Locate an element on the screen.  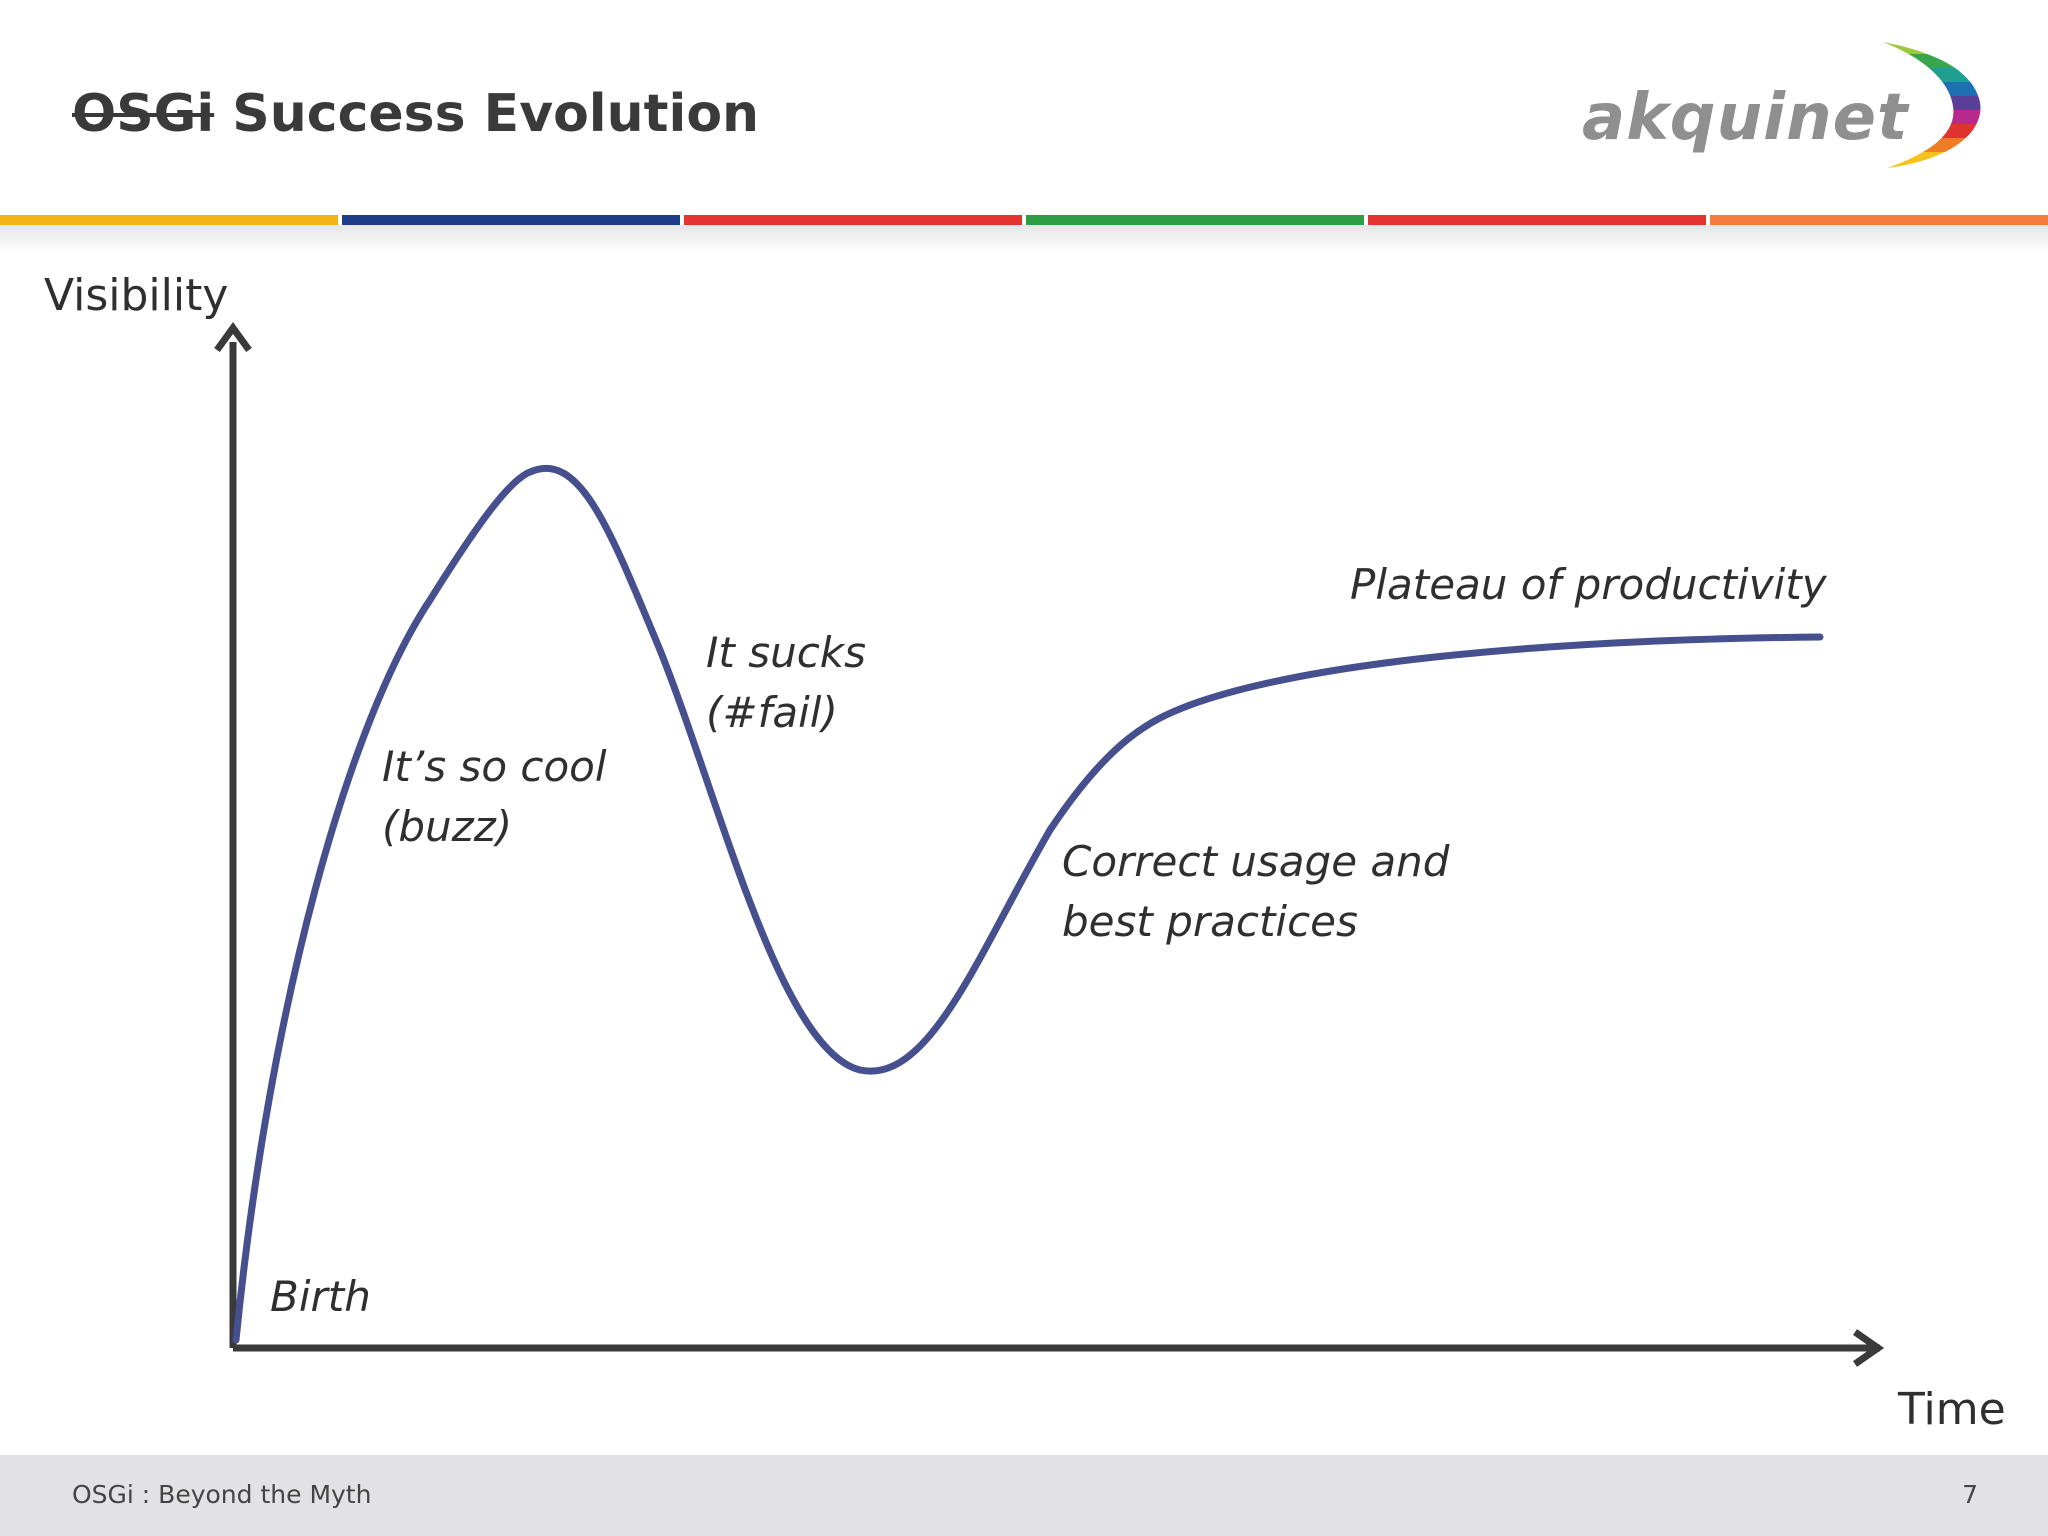
stage-correct-line1: Correct usage and is located at coordinates (1256, 861).